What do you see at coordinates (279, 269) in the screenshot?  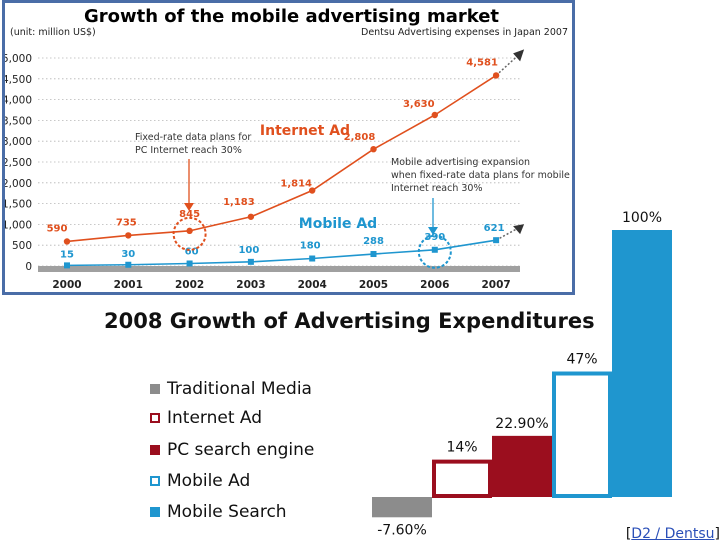 I see `x-axis-band` at bounding box center [279, 269].